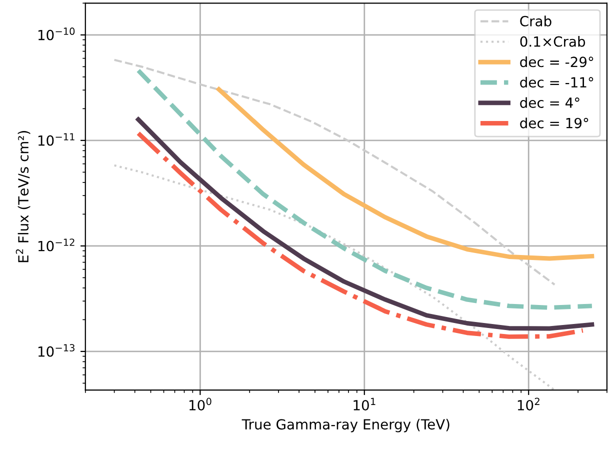 The height and width of the screenshot is (451, 610). I want to click on legend-label: dec = -11°, so click(557, 82).